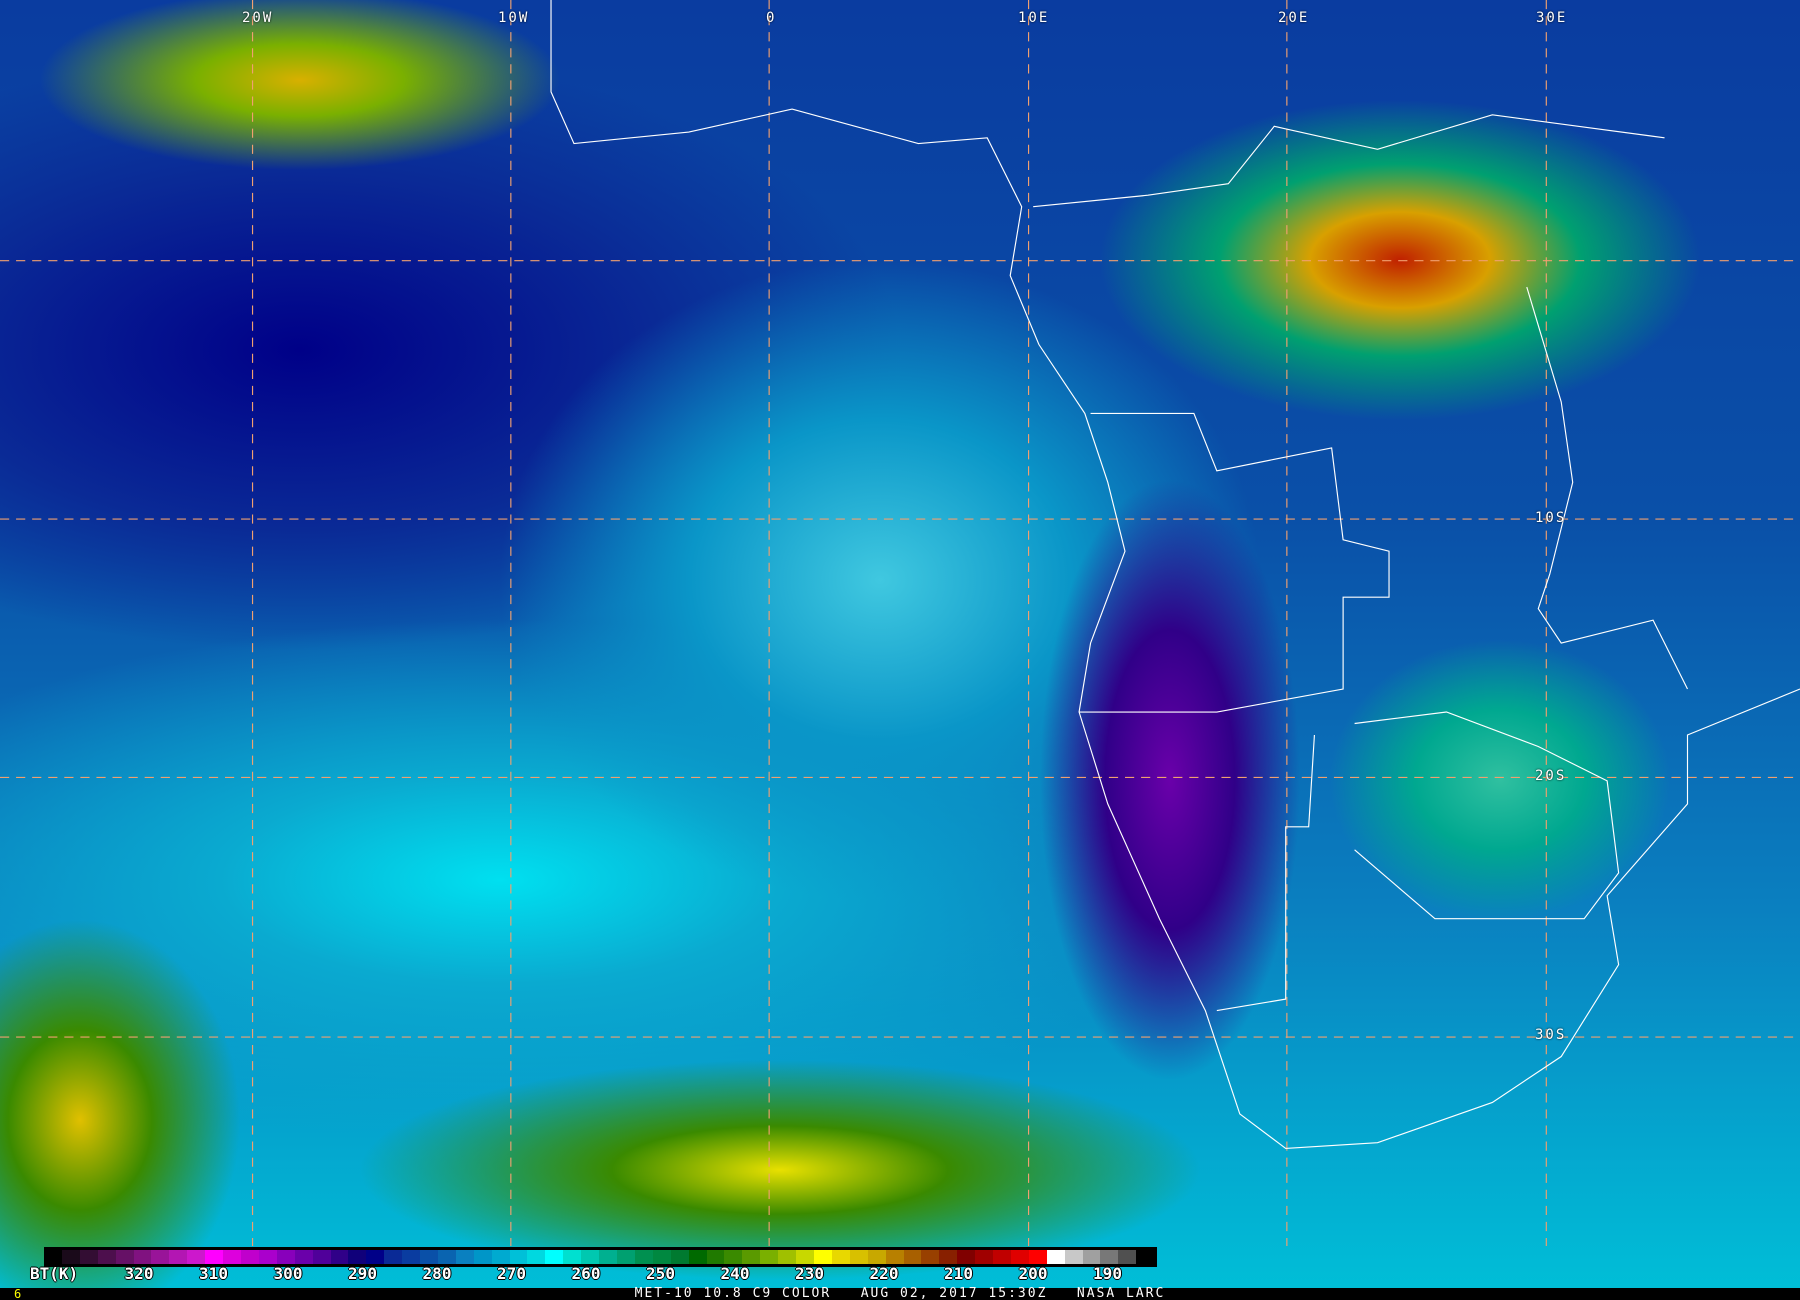  What do you see at coordinates (514, 18) in the screenshot?
I see `lon-label-10w: 10W` at bounding box center [514, 18].